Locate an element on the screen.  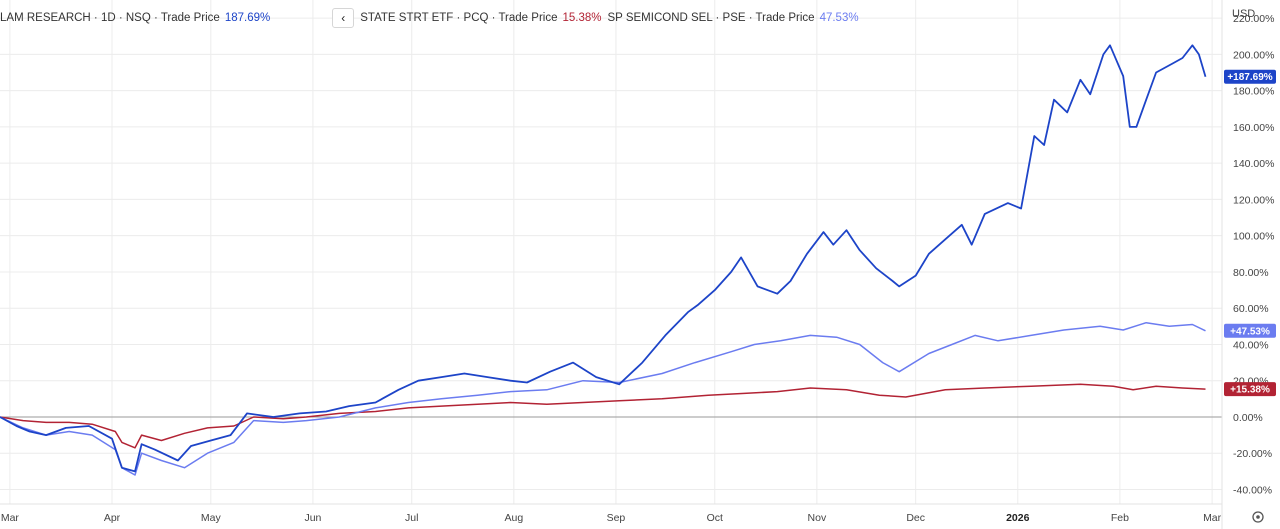
badge-label: +15.38% is located at coordinates (1250, 390).